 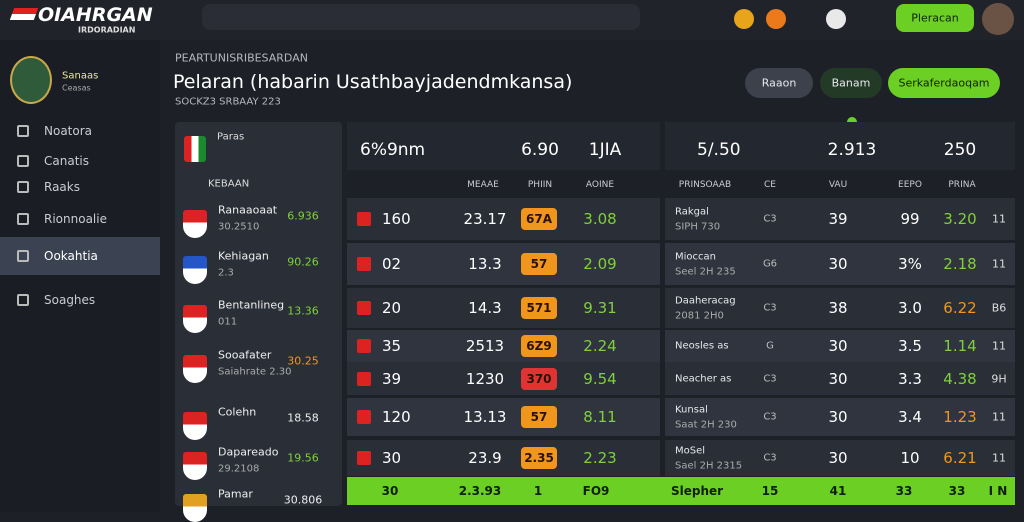 I want to click on team-sub: 30.2510, so click(x=239, y=227).